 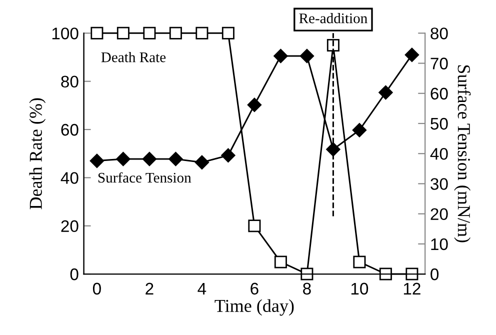 I want to click on y2-tick-label: 10, so click(x=439, y=244).